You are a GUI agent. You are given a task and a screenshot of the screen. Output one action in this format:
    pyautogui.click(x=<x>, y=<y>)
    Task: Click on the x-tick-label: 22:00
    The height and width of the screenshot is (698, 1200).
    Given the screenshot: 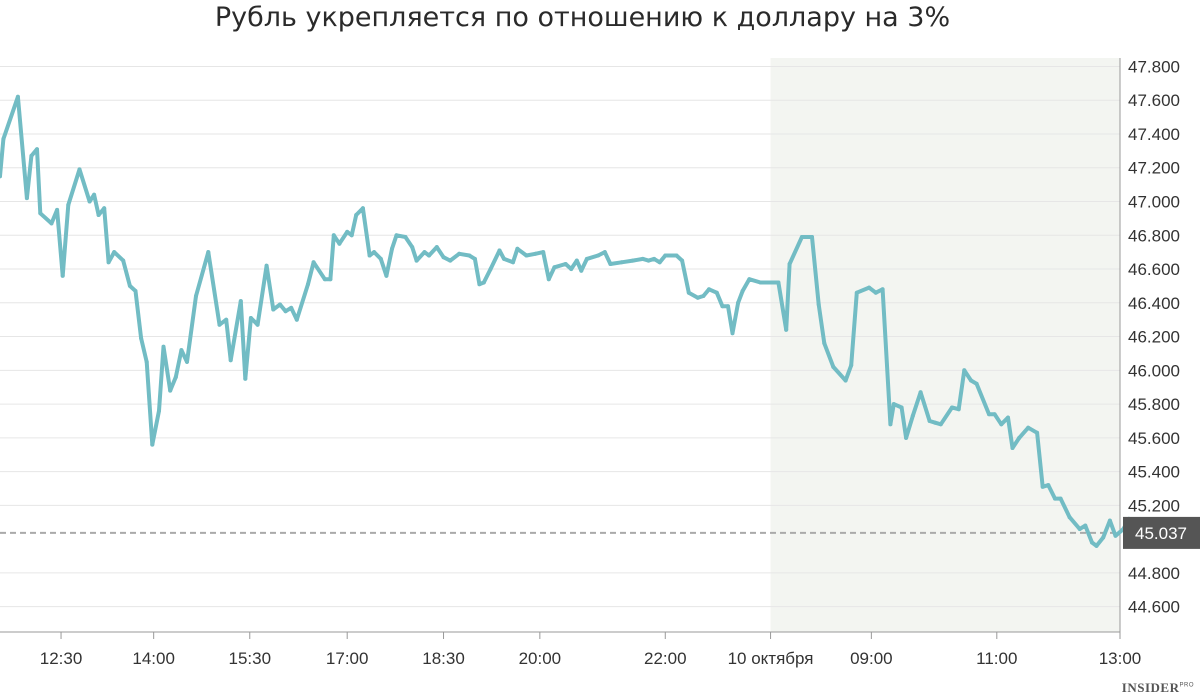 What is the action you would take?
    pyautogui.click(x=665, y=658)
    